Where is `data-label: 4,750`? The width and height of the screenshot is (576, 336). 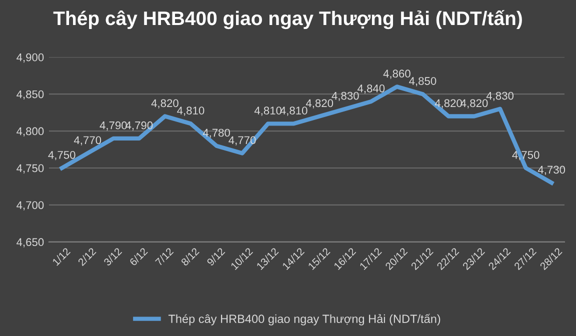
data-label: 4,750 is located at coordinates (62, 155).